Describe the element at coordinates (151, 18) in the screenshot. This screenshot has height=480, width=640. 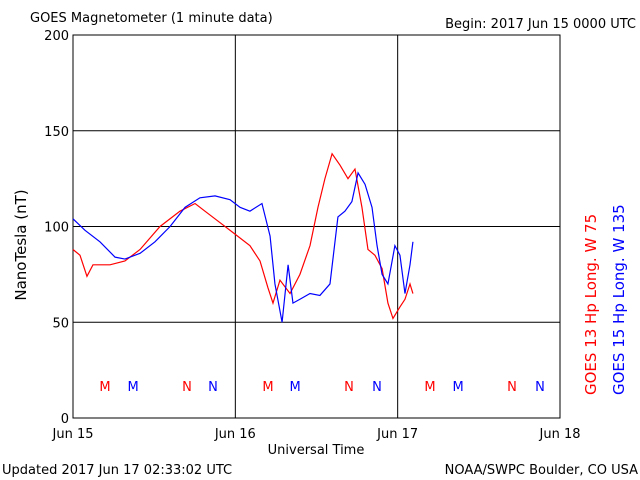
I see `chart-title: GOES Magnetometer (1 minute data)` at that location.